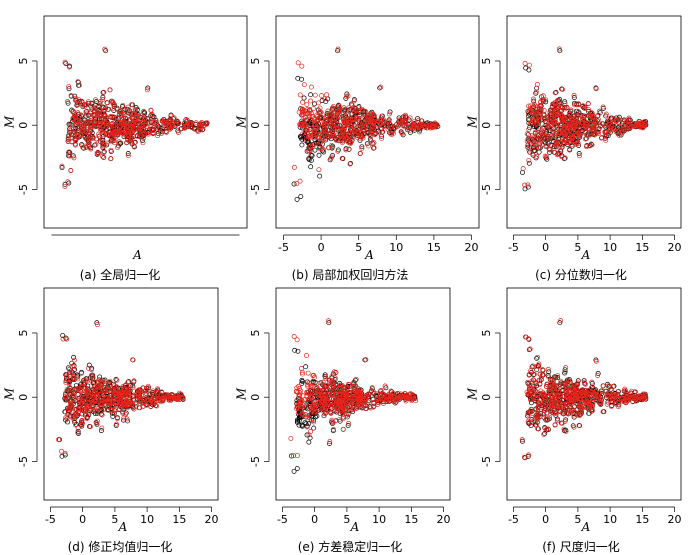 The height and width of the screenshot is (555, 700). I want to click on y-axis-title: M, so click(10, 394).